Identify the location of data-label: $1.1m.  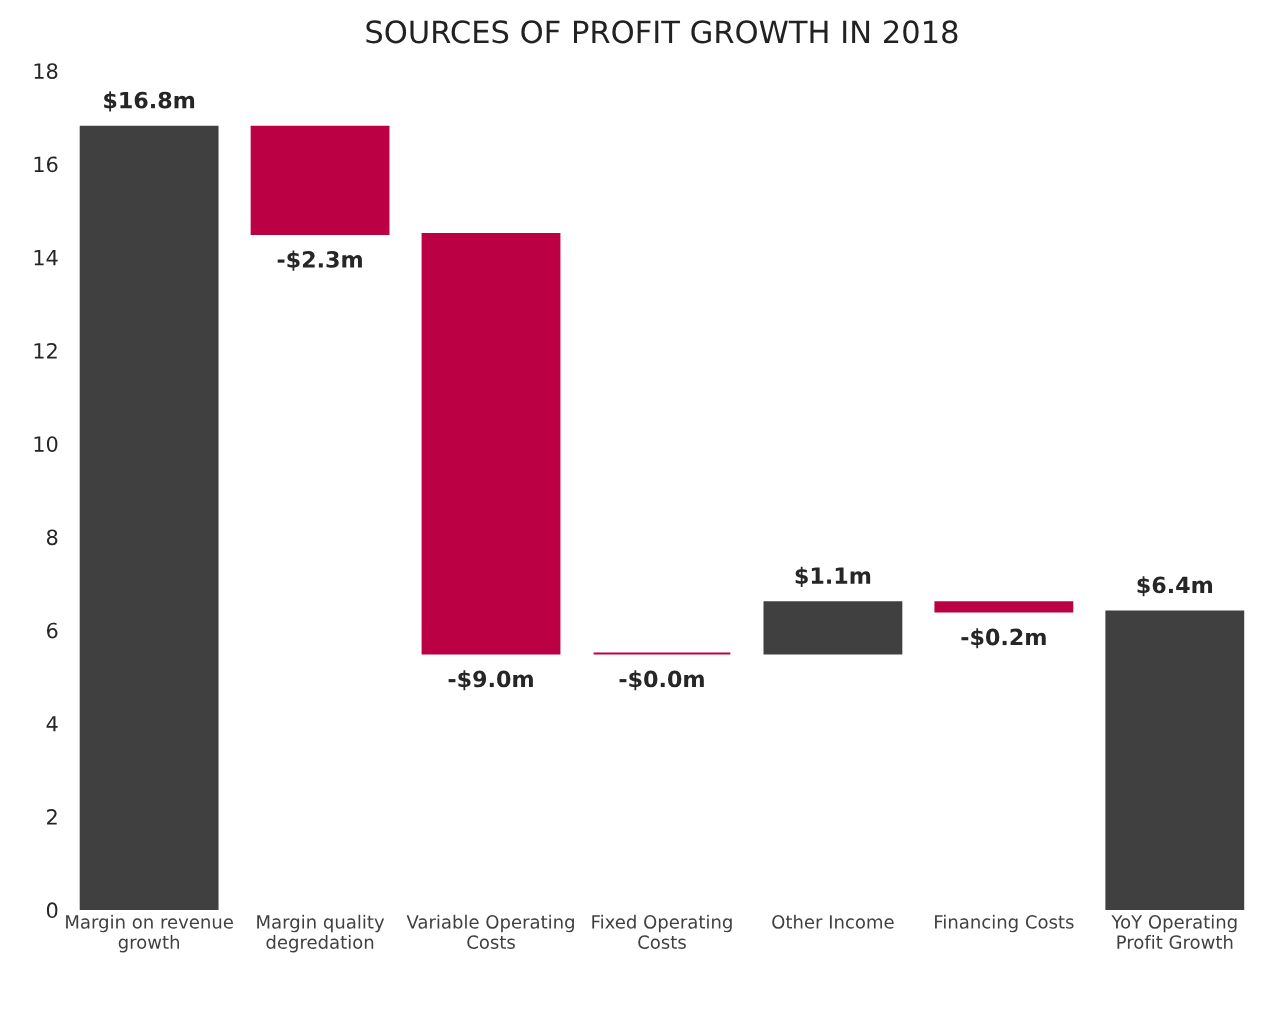
(833, 576).